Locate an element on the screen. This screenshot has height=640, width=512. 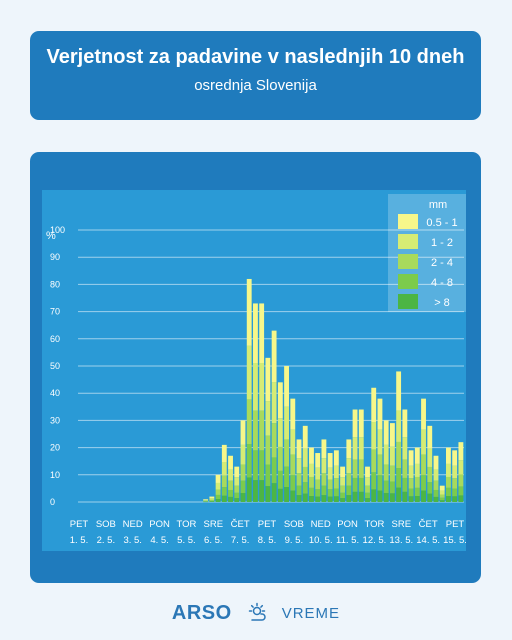
x-tick-date: 10. 5. is located at coordinates (321, 540).